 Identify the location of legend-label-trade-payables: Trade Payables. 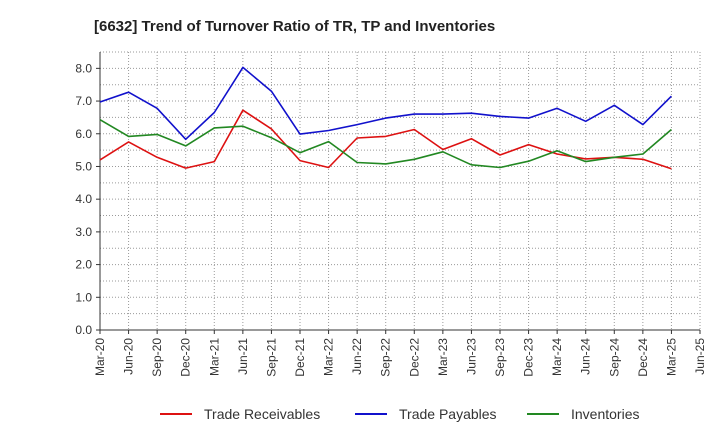
(448, 414).